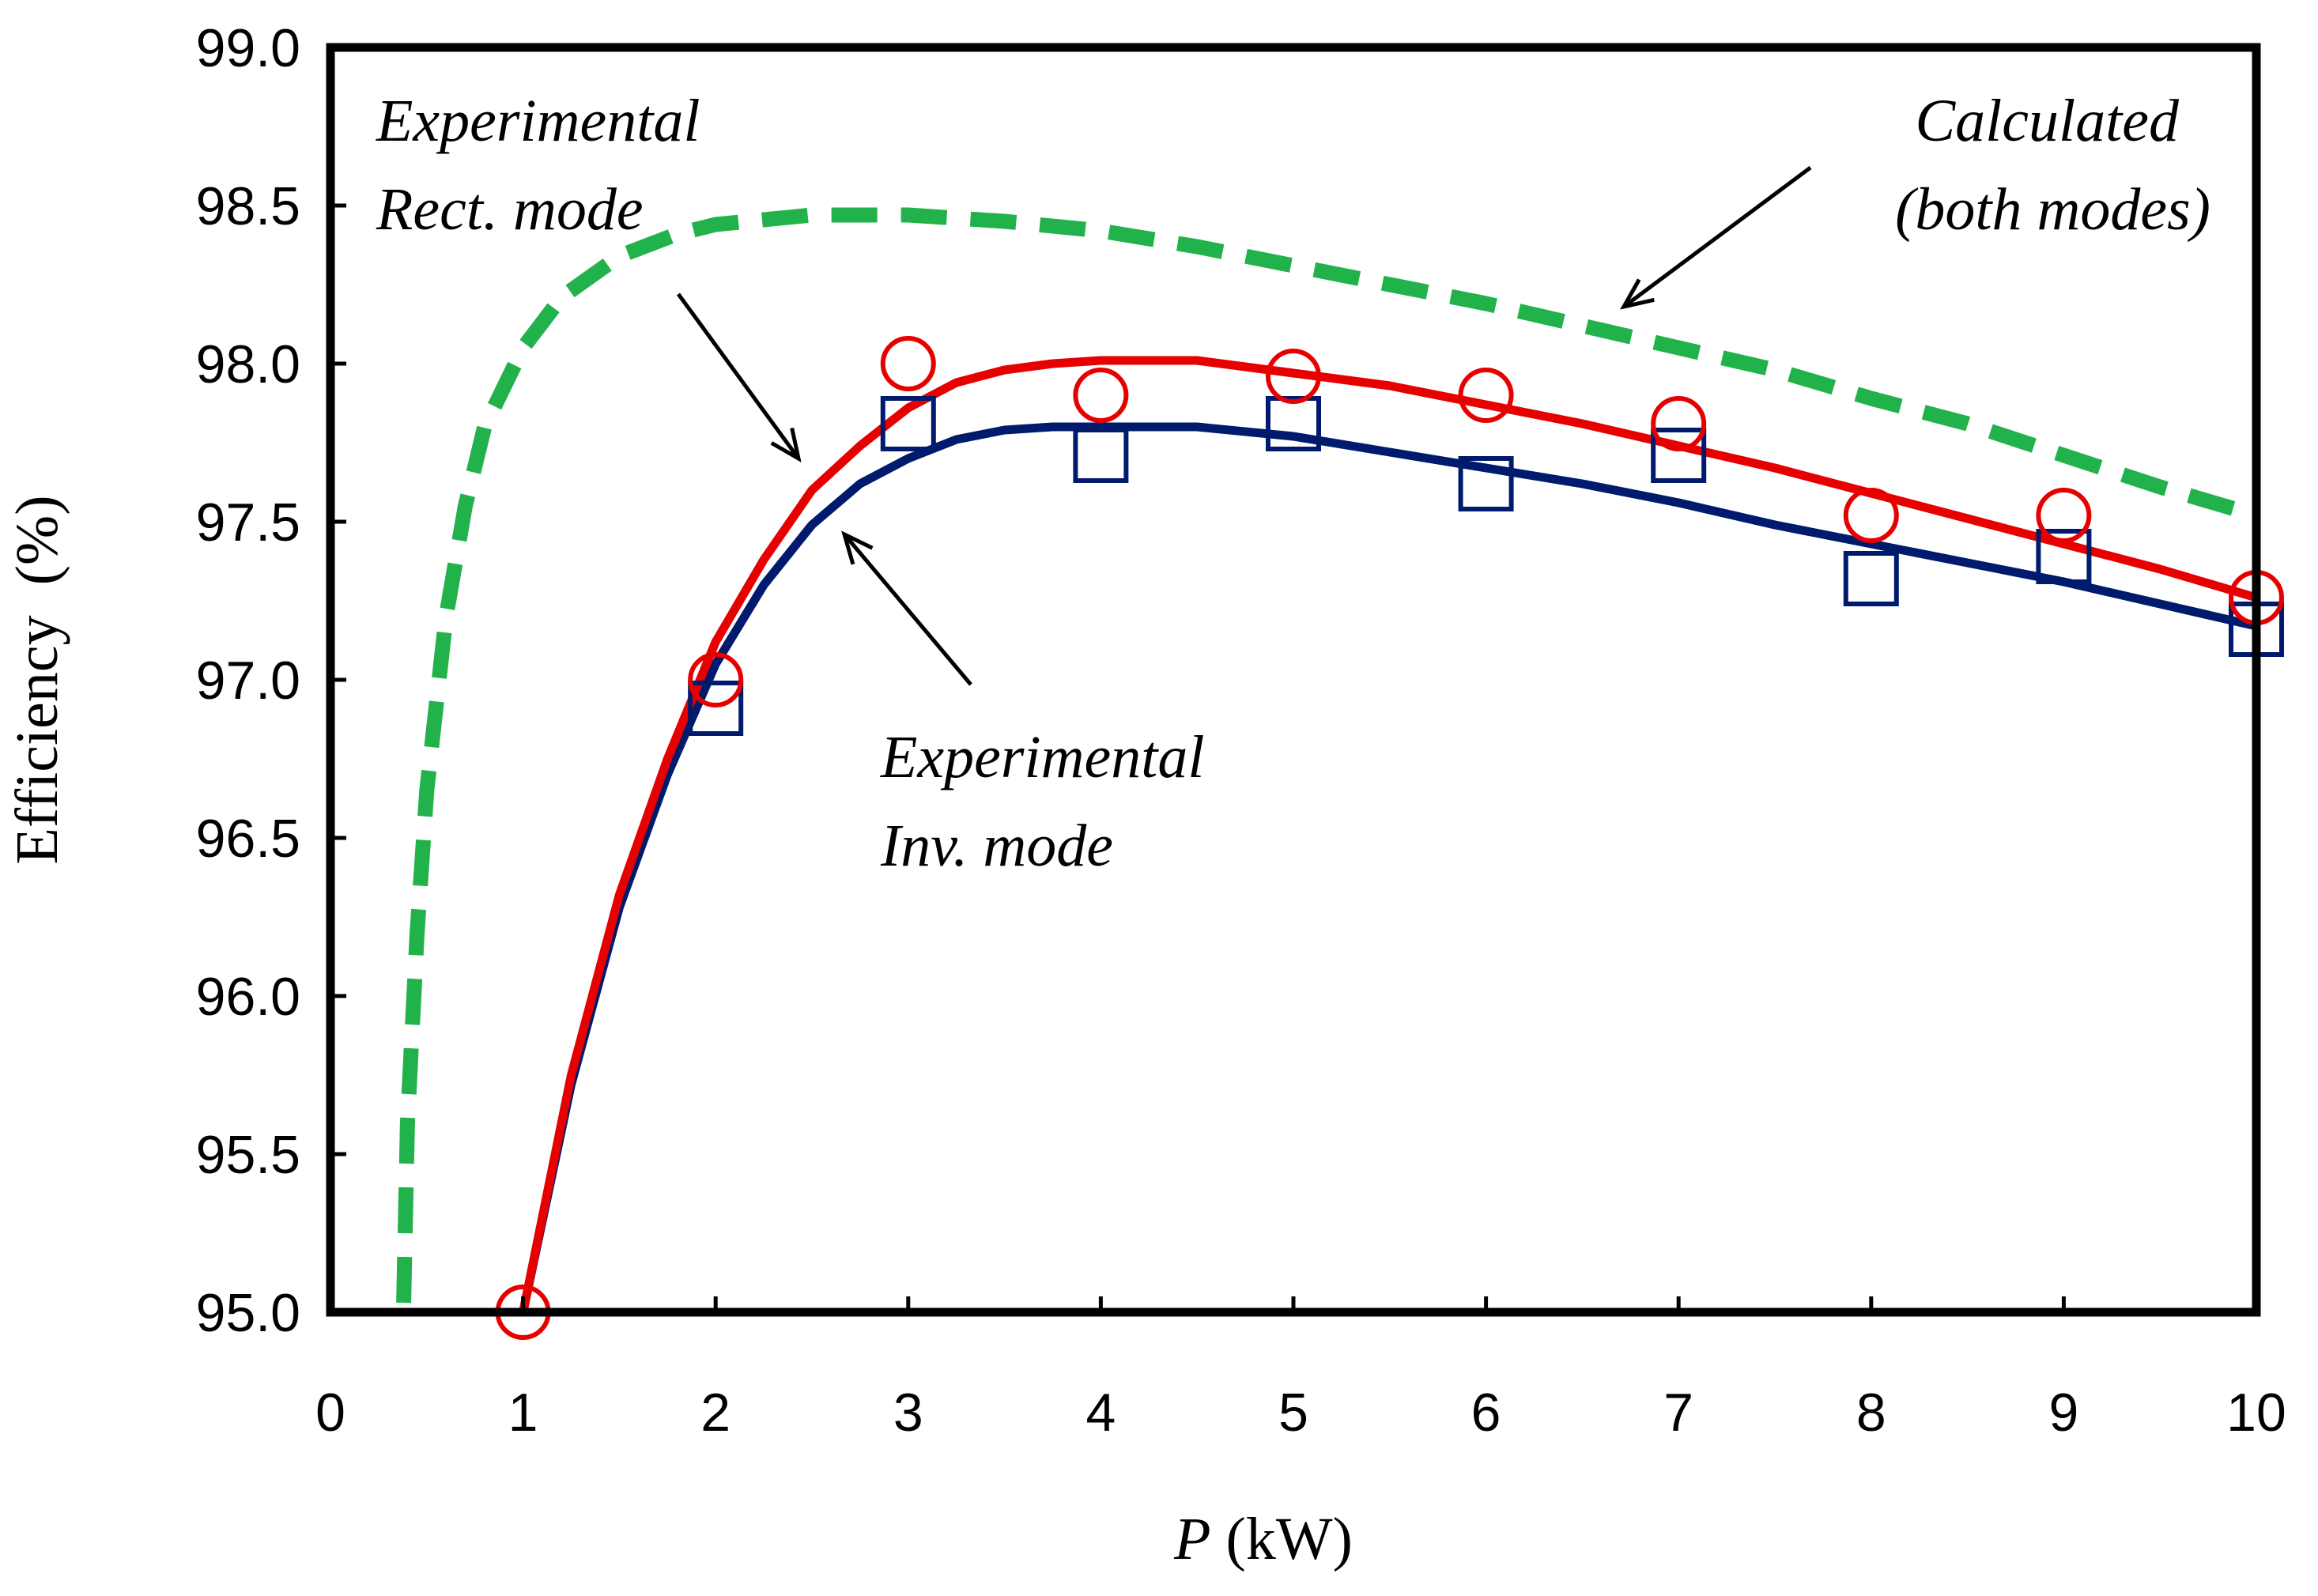 This screenshot has height=1596, width=2318. What do you see at coordinates (523, 1413) in the screenshot?
I see `x-tick-label: 1` at bounding box center [523, 1413].